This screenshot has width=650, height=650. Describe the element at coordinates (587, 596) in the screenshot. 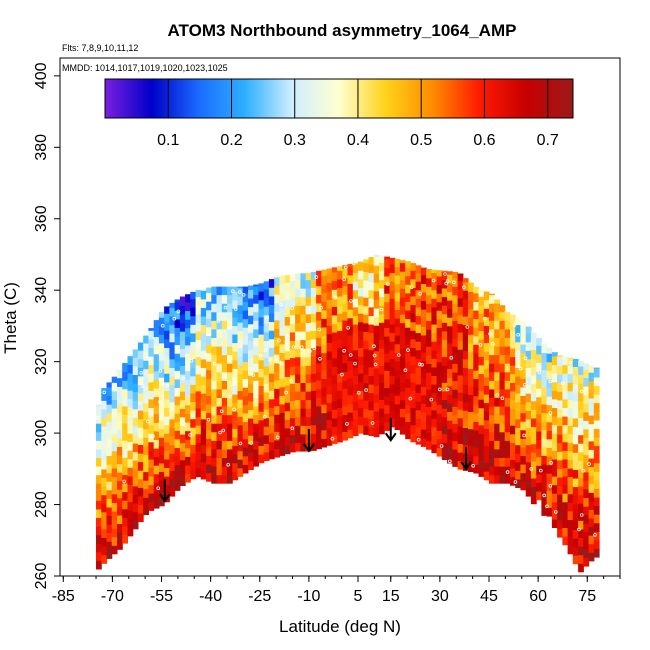

I see `x-tick-label: 75` at that location.